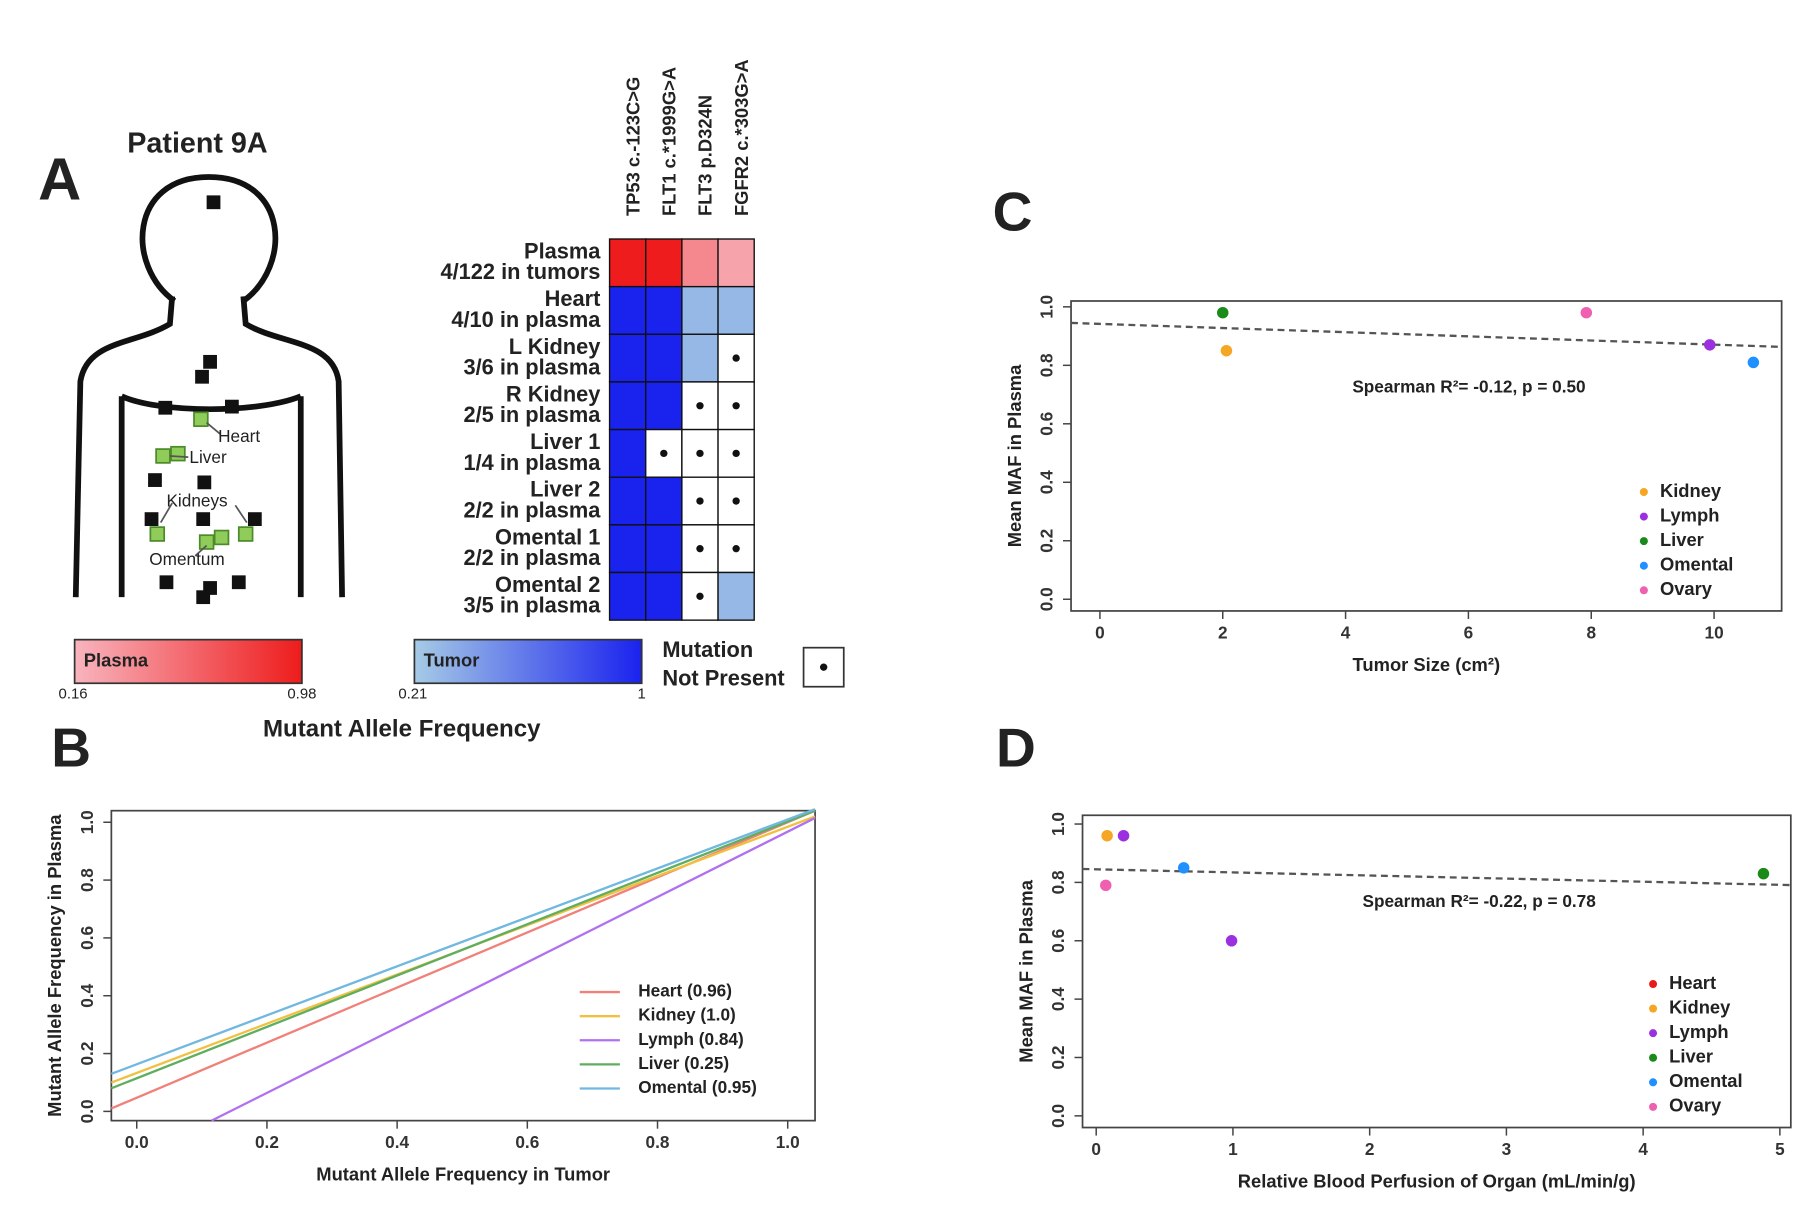  What do you see at coordinates (705, 155) in the screenshot?
I see `column-label: FLT3 p.D324N` at bounding box center [705, 155].